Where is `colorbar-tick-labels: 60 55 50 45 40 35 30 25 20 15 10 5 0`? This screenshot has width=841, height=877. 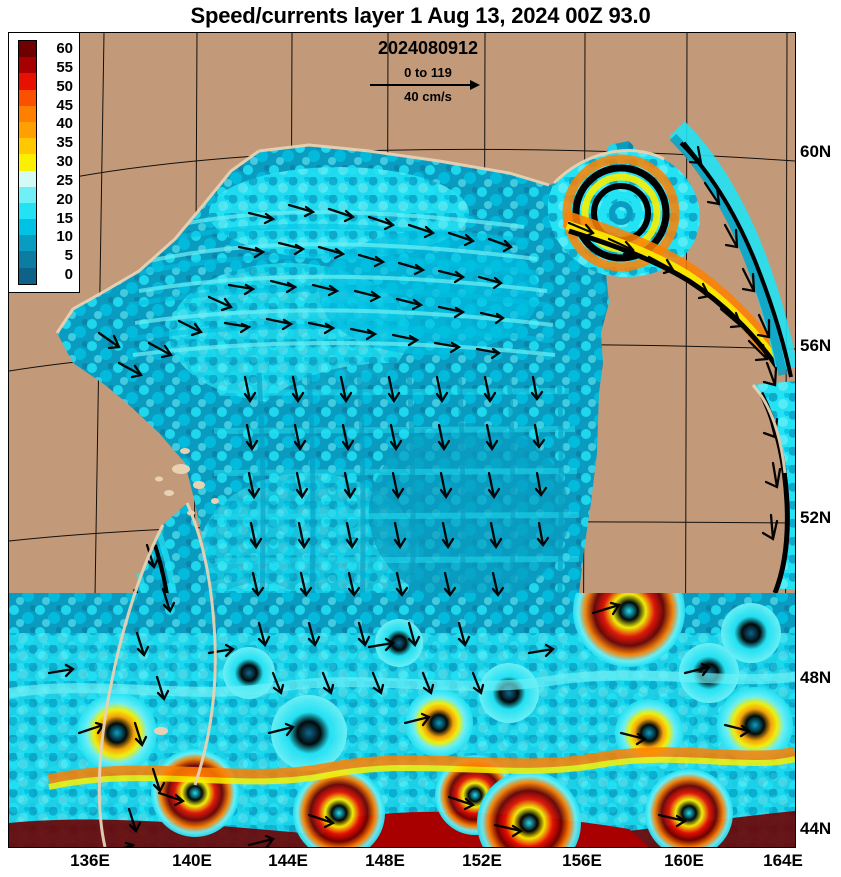 colorbar-tick-labels: 60 55 50 45 40 35 30 25 20 15 10 5 0 is located at coordinates (56, 163).